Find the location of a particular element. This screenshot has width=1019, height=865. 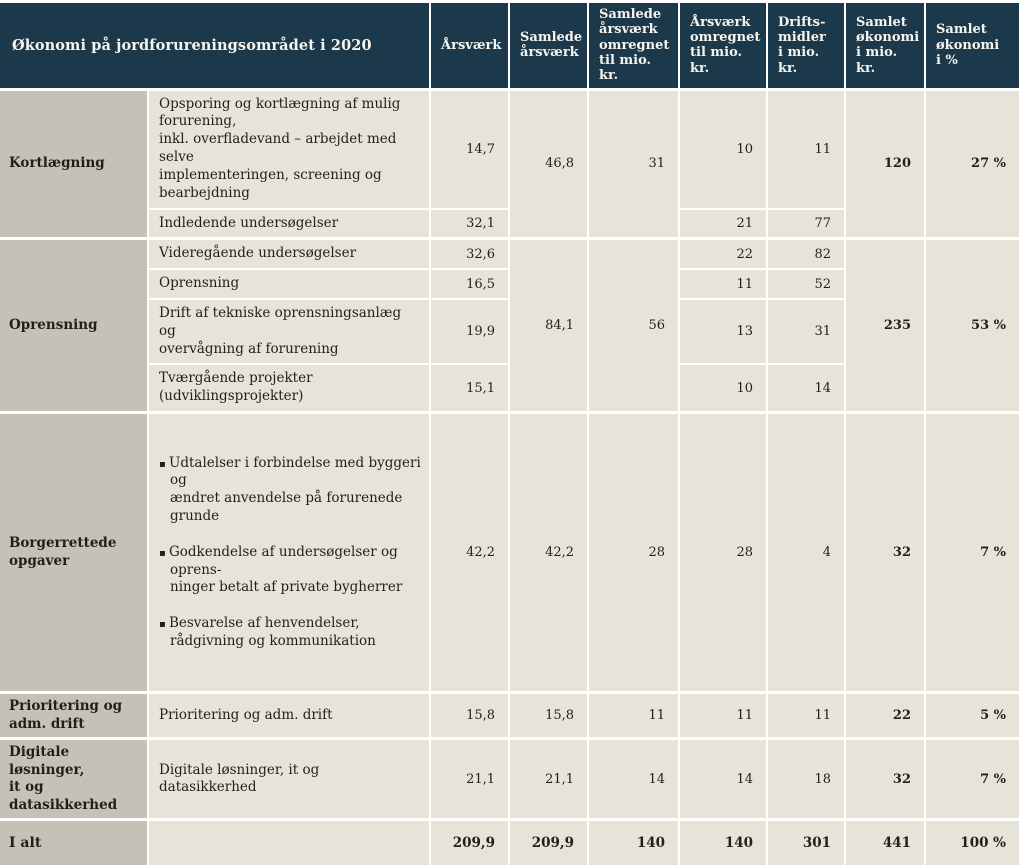

activity-cell: Indledende undersøgelser is located at coordinates (288, 223).